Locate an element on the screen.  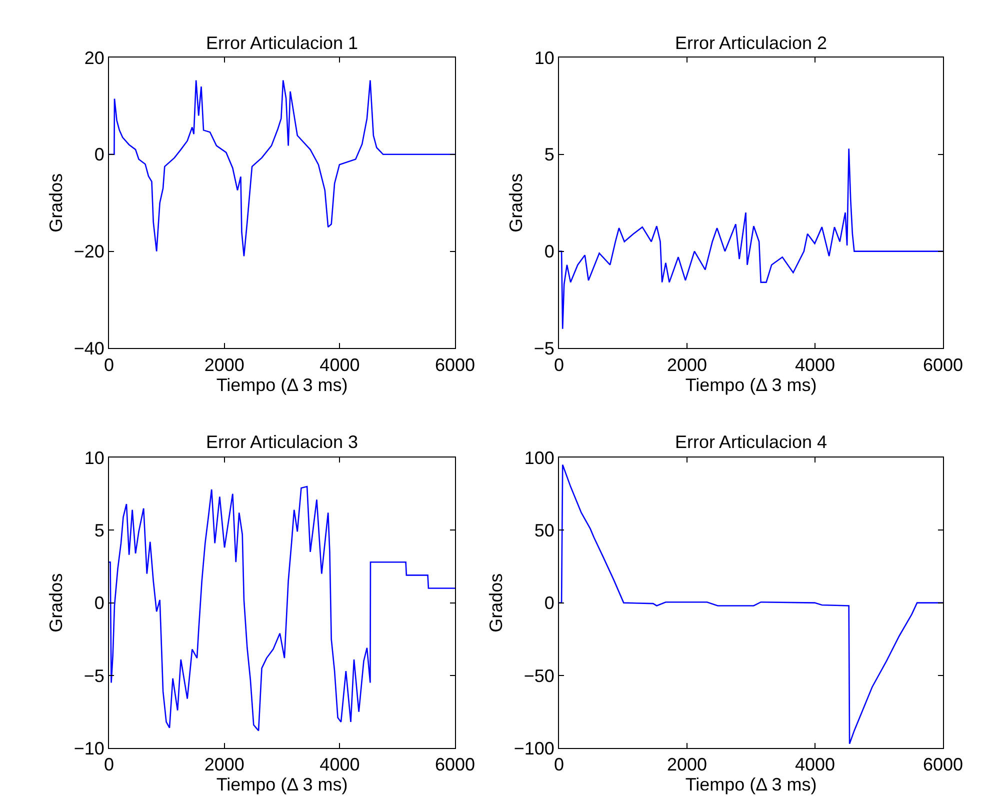
chart-title: Error Articulacion 2 is located at coordinates (751, 43).